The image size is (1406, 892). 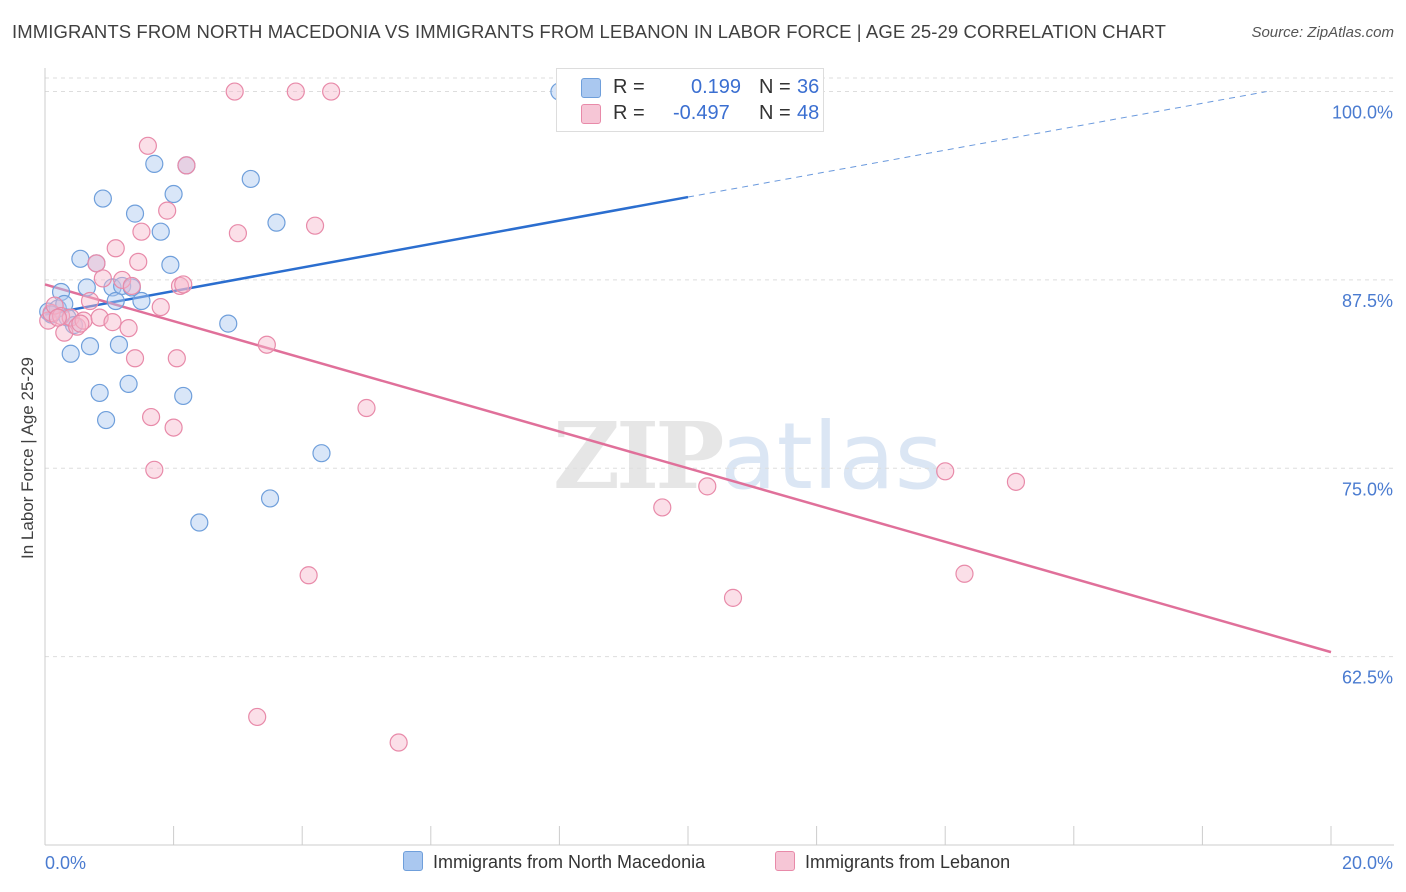 What do you see at coordinates (1367, 678) in the screenshot?
I see `y-tick-label: 62.5%` at bounding box center [1367, 678].